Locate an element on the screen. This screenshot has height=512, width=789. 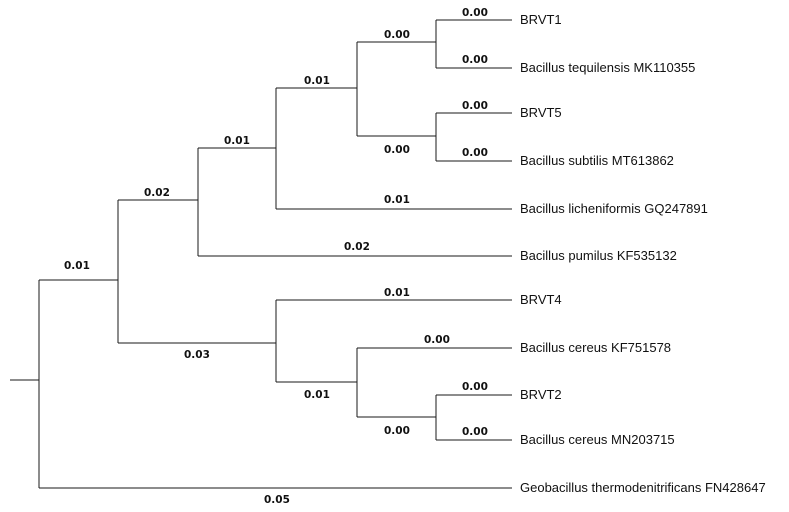
blen-clade-pumilus-group: 0.02 is located at coordinates (157, 193).